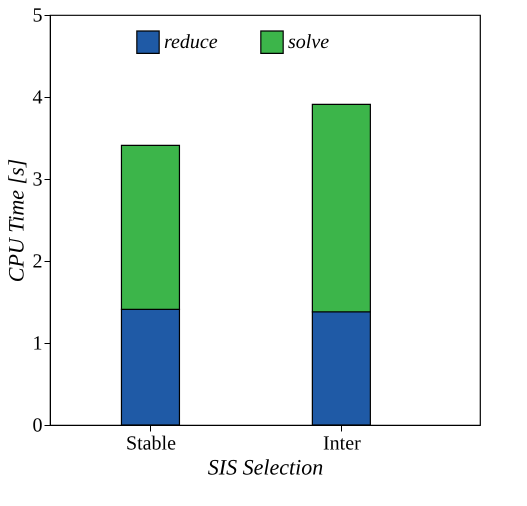 The image size is (527, 506). Describe the element at coordinates (37, 343) in the screenshot. I see `y-tick-label: 1` at that location.